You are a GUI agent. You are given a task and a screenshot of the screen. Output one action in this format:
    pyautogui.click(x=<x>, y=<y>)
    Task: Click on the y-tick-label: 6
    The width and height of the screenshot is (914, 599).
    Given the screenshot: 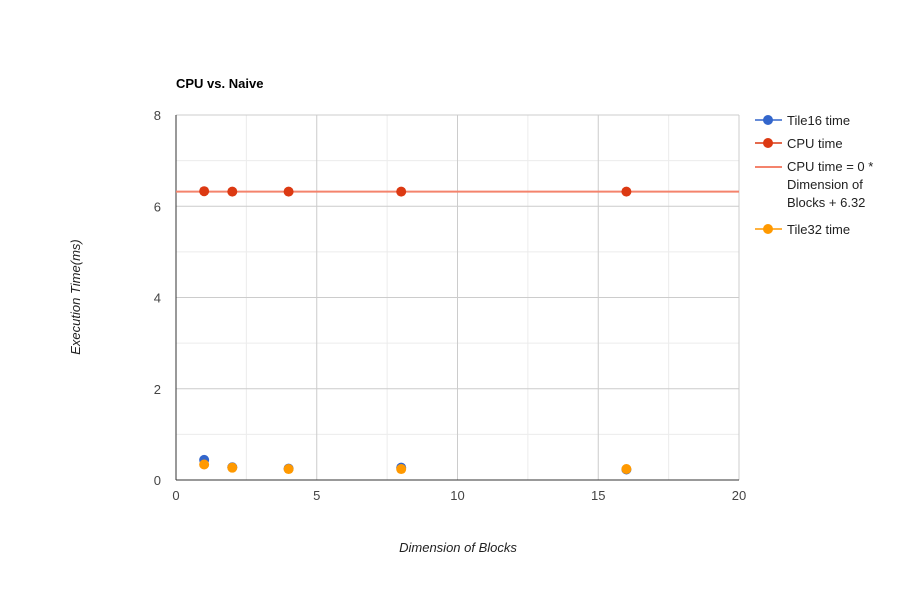 What is the action you would take?
    pyautogui.click(x=157, y=206)
    